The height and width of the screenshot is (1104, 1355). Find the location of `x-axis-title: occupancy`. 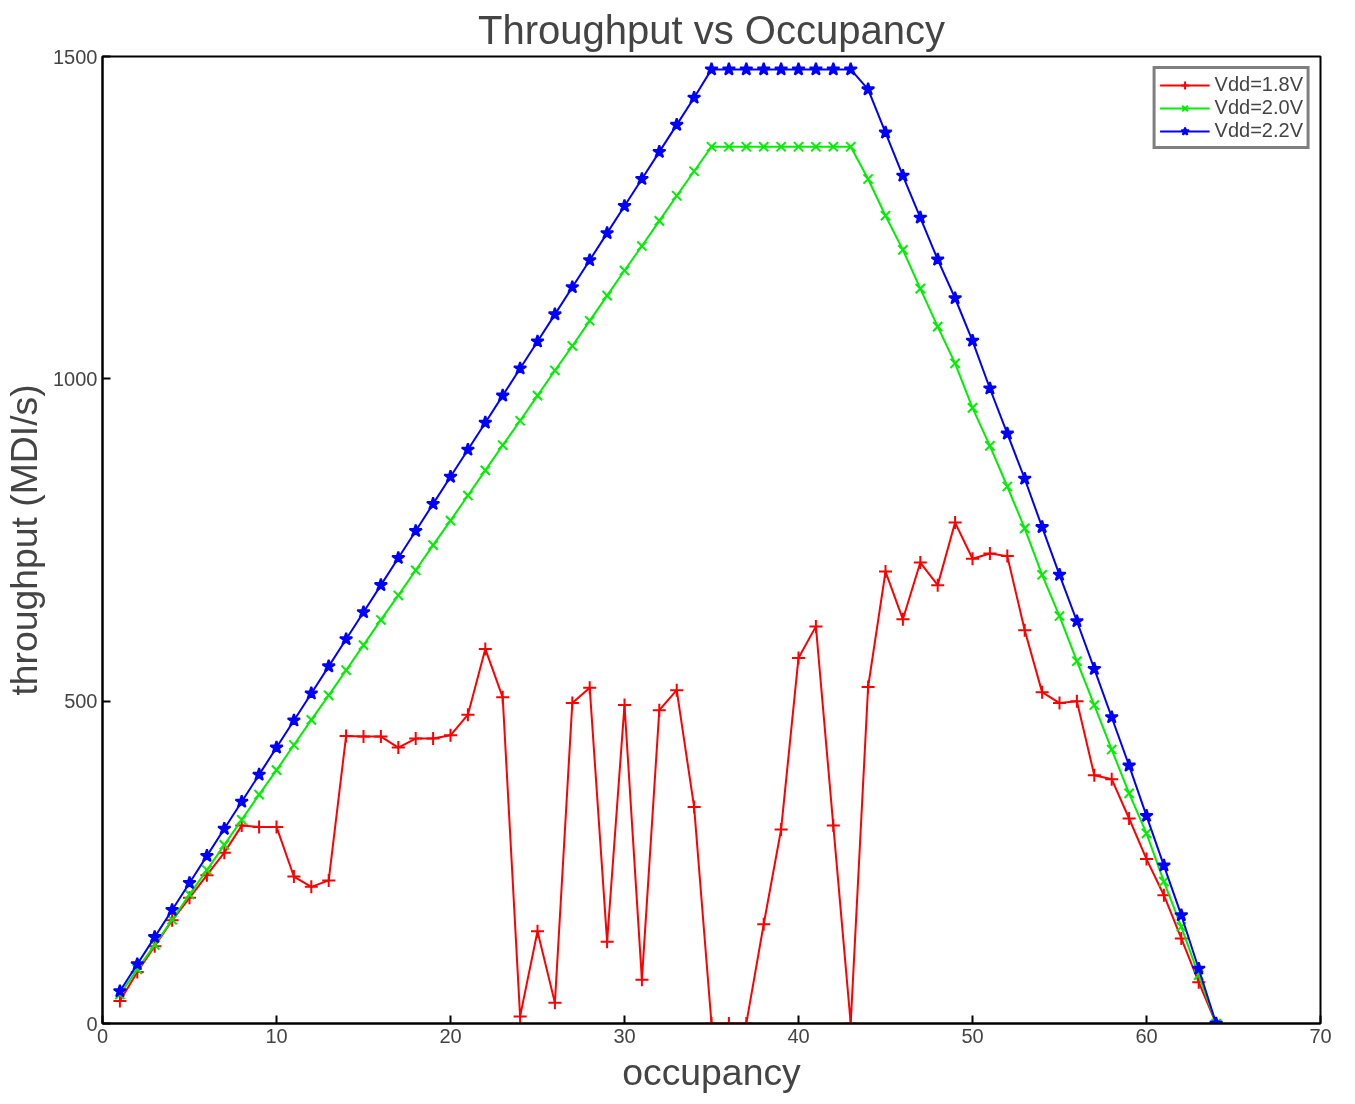

x-axis-title: occupancy is located at coordinates (712, 1071).